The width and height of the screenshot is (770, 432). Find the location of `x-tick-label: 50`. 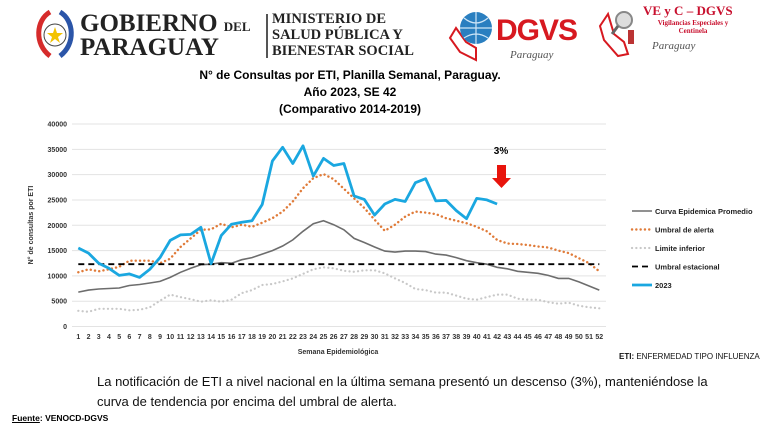

x-tick-label: 50 is located at coordinates (579, 337).